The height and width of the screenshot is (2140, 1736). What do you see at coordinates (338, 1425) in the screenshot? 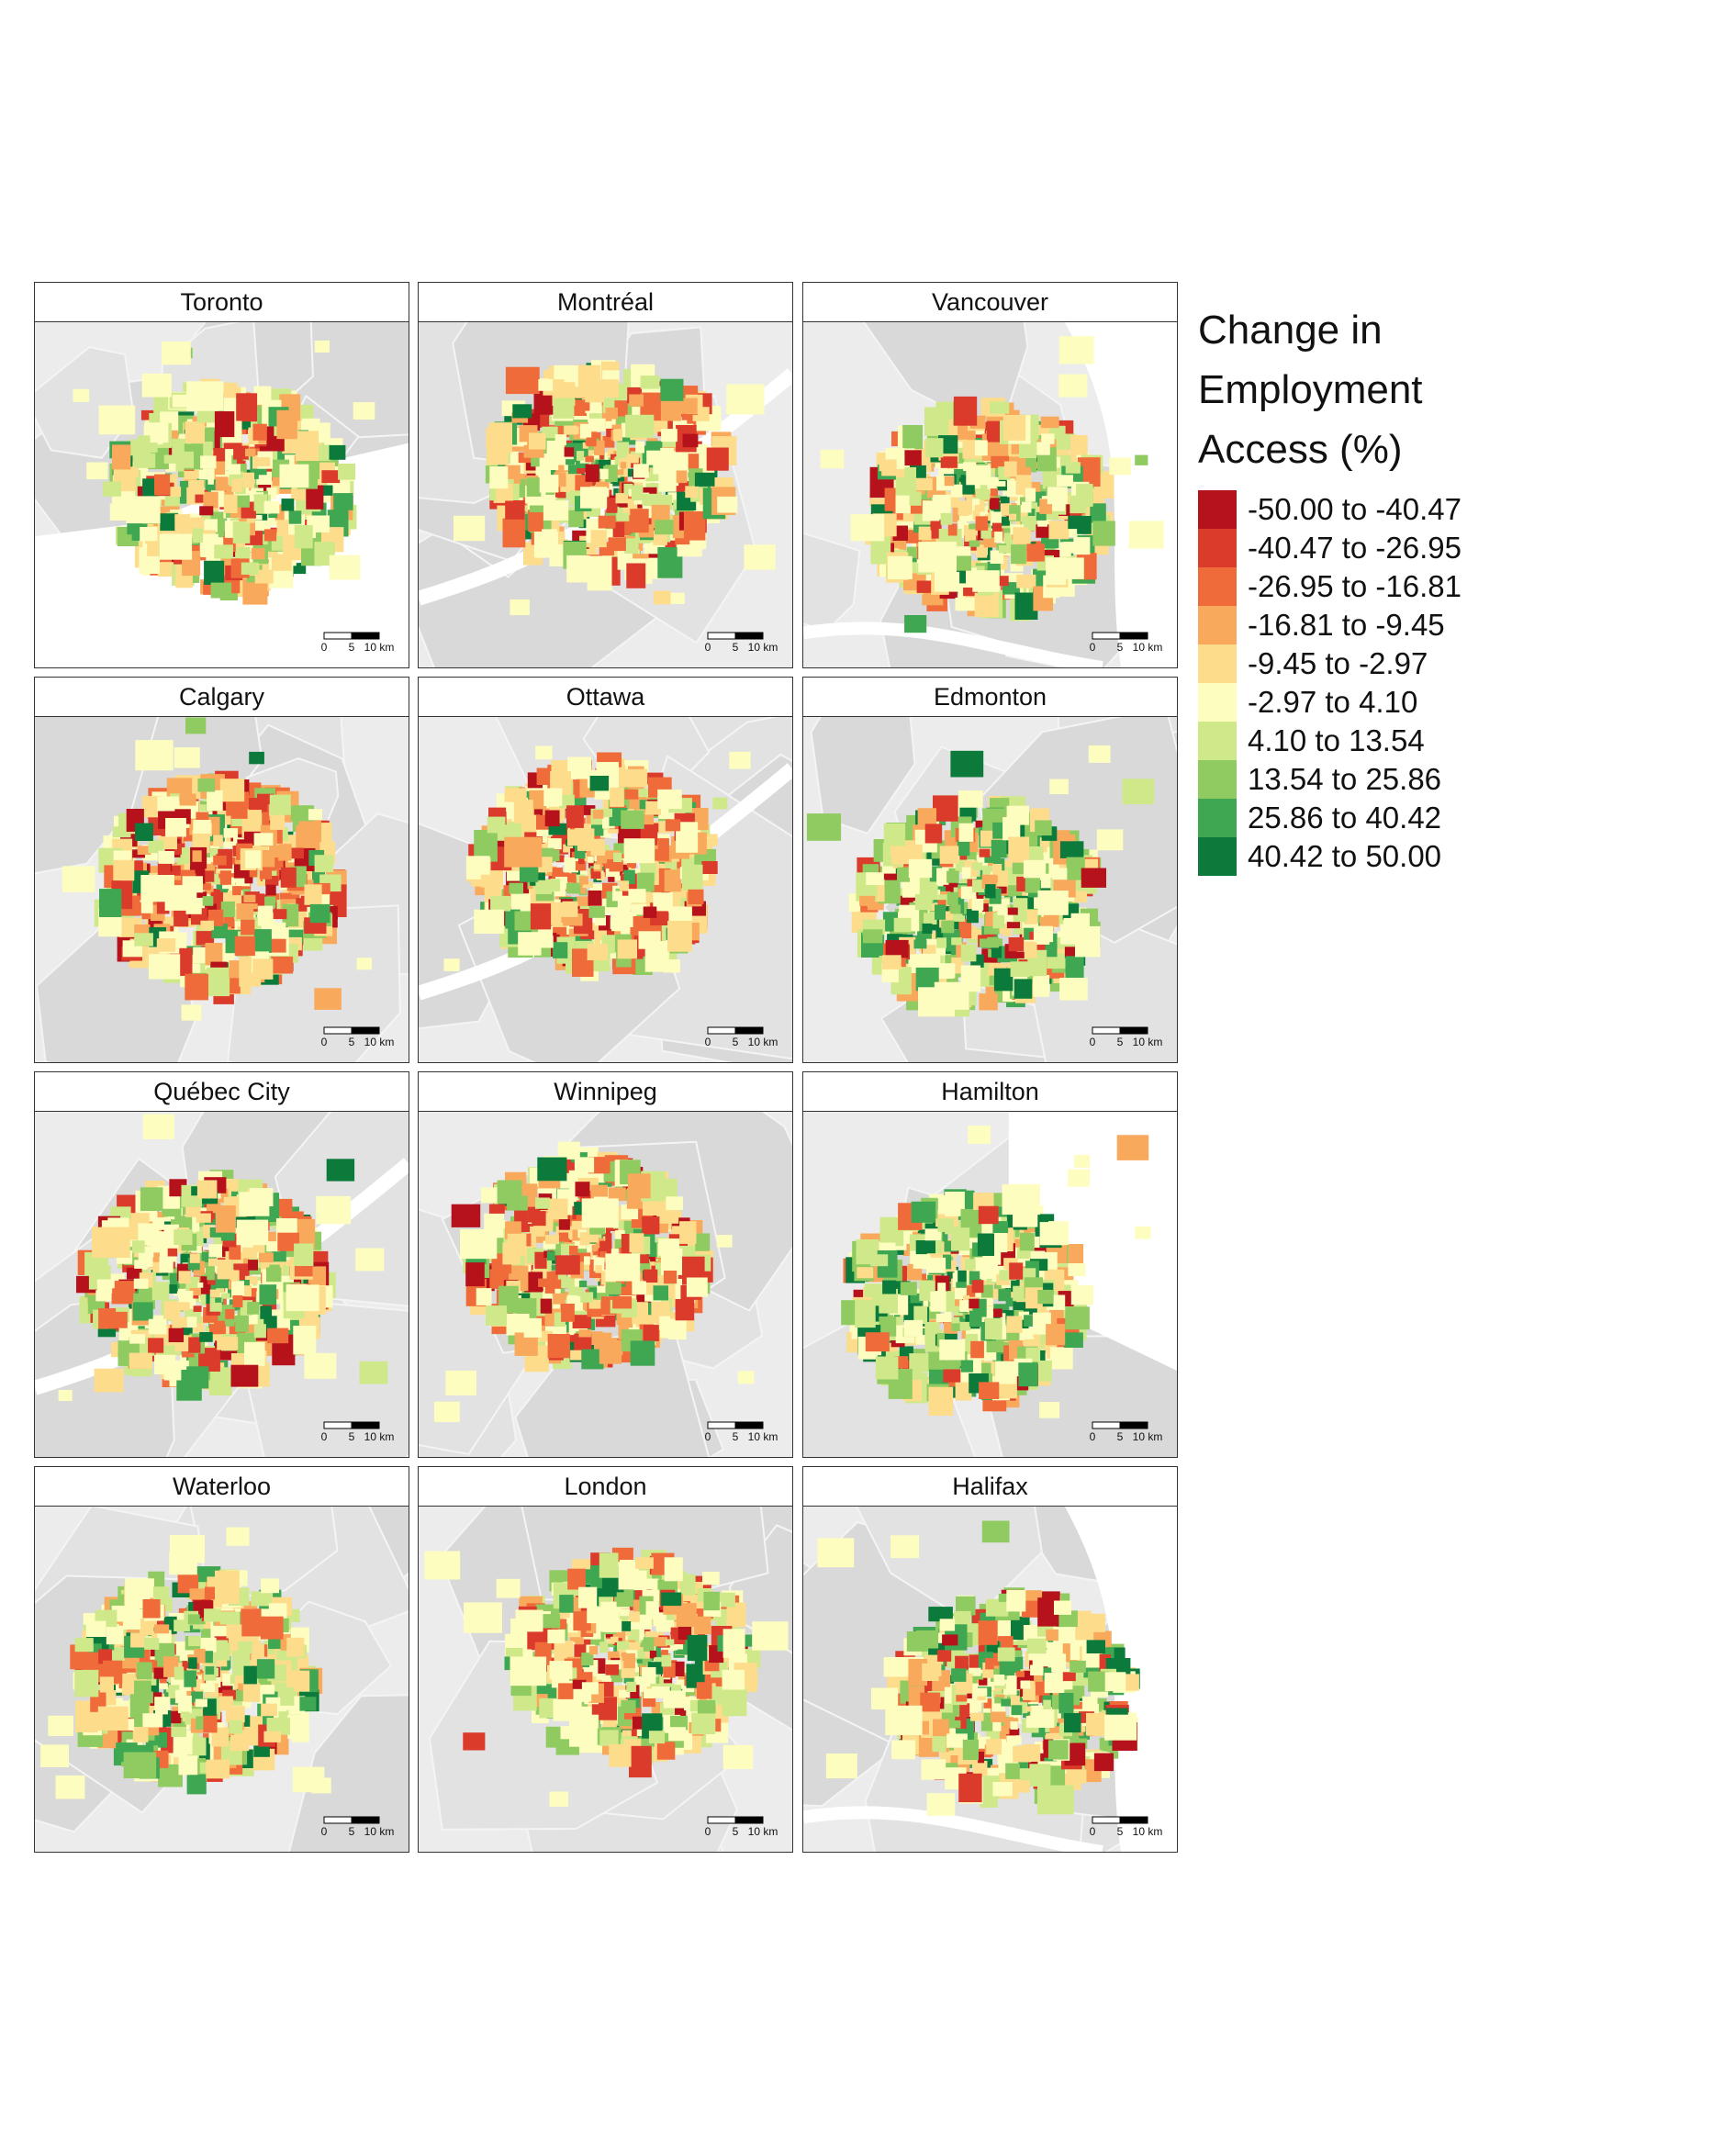
I see `scale-bar-segment` at bounding box center [338, 1425].